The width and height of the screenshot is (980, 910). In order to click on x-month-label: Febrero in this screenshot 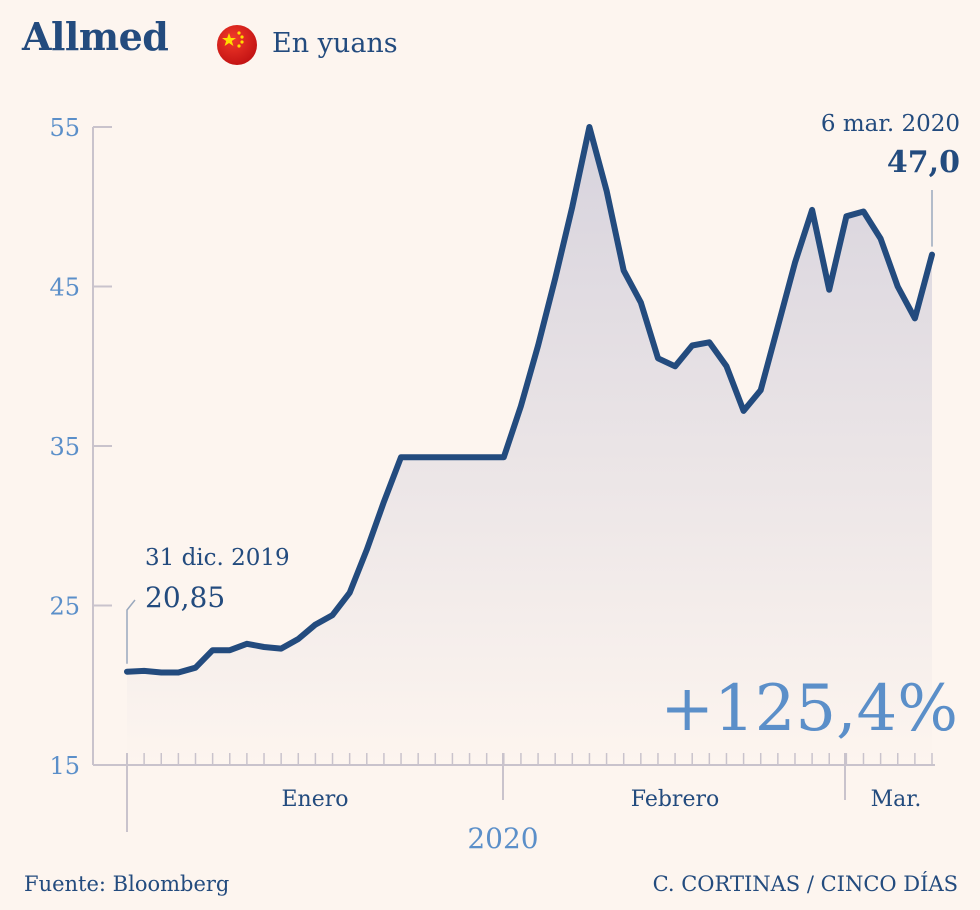, I will do `click(675, 799)`.